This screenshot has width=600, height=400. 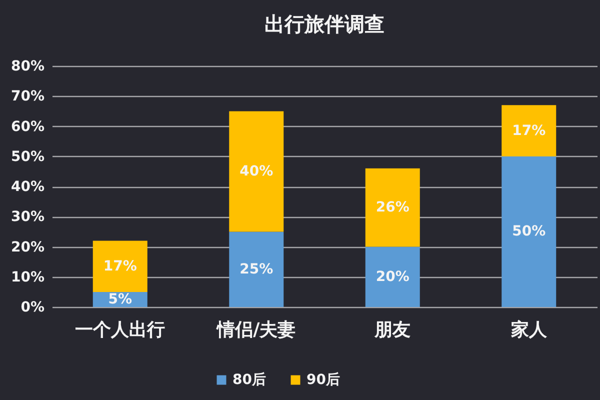 What do you see at coordinates (324, 24) in the screenshot?
I see `chart-title: 出行旅伴调查` at bounding box center [324, 24].